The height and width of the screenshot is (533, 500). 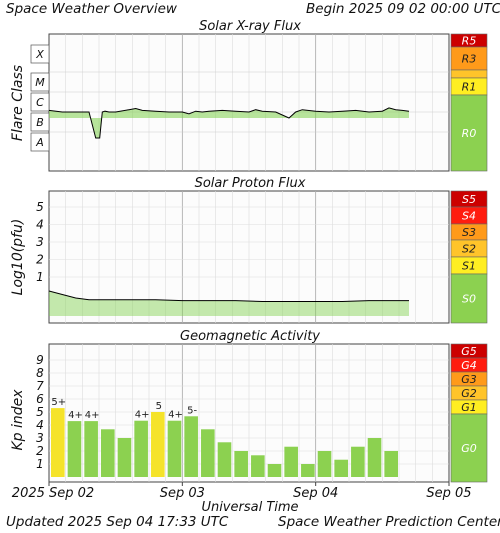 What do you see at coordinates (40, 207) in the screenshot?
I see `proton-tick-label: 5` at bounding box center [40, 207].